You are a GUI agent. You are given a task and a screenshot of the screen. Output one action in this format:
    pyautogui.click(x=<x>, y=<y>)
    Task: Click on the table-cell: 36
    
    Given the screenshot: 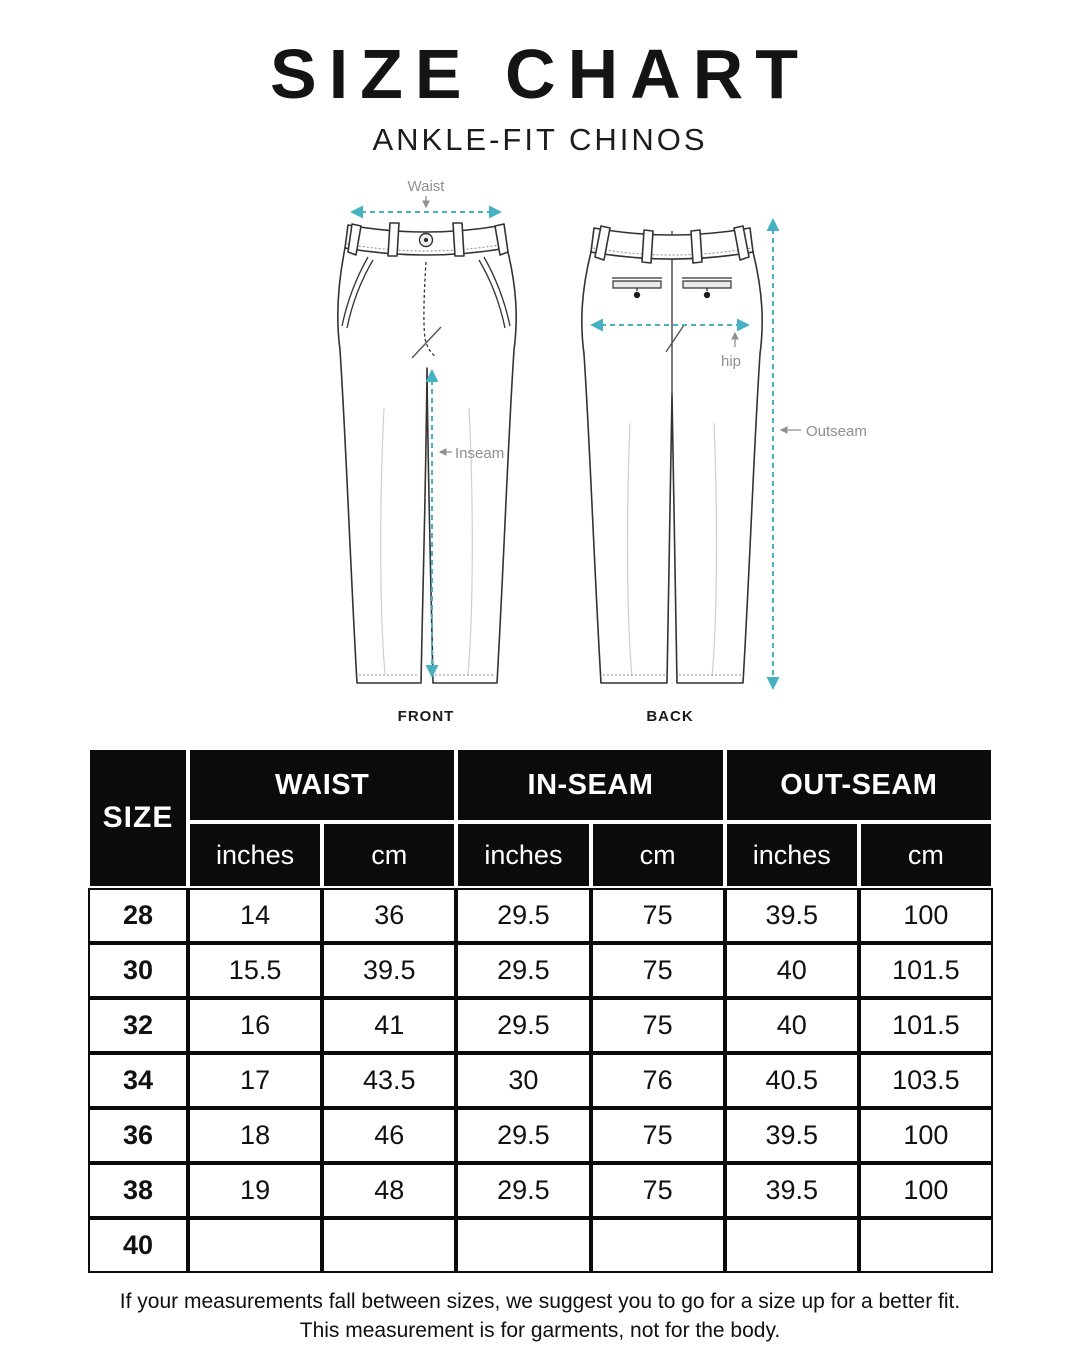 What is the action you would take?
    pyautogui.click(x=389, y=915)
    